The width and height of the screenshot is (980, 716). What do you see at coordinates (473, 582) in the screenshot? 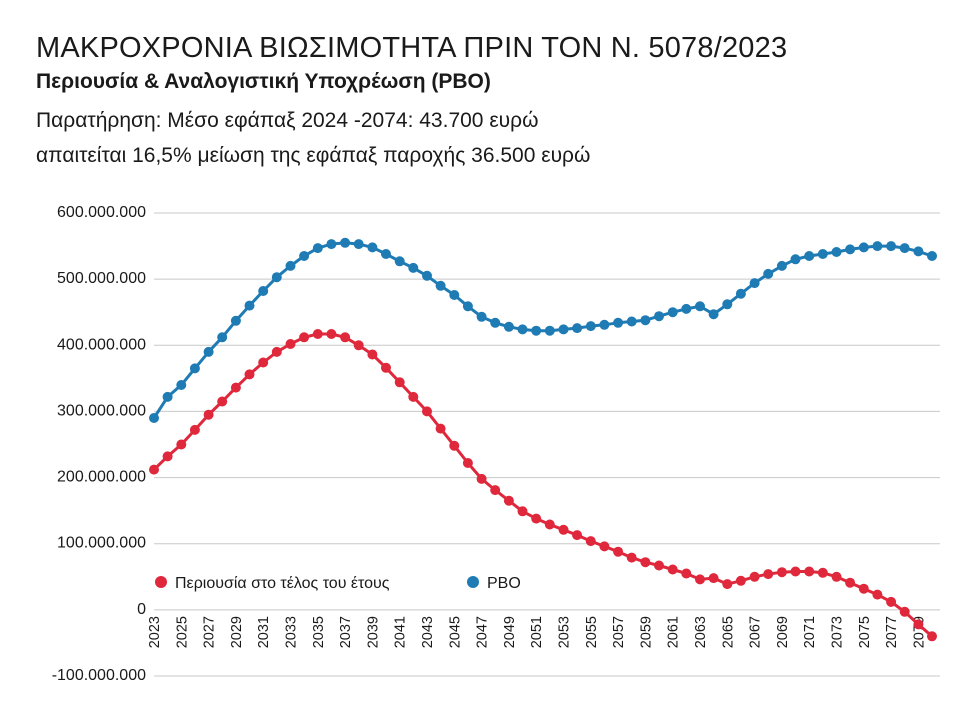
I see `legend-marker-pbo` at bounding box center [473, 582].